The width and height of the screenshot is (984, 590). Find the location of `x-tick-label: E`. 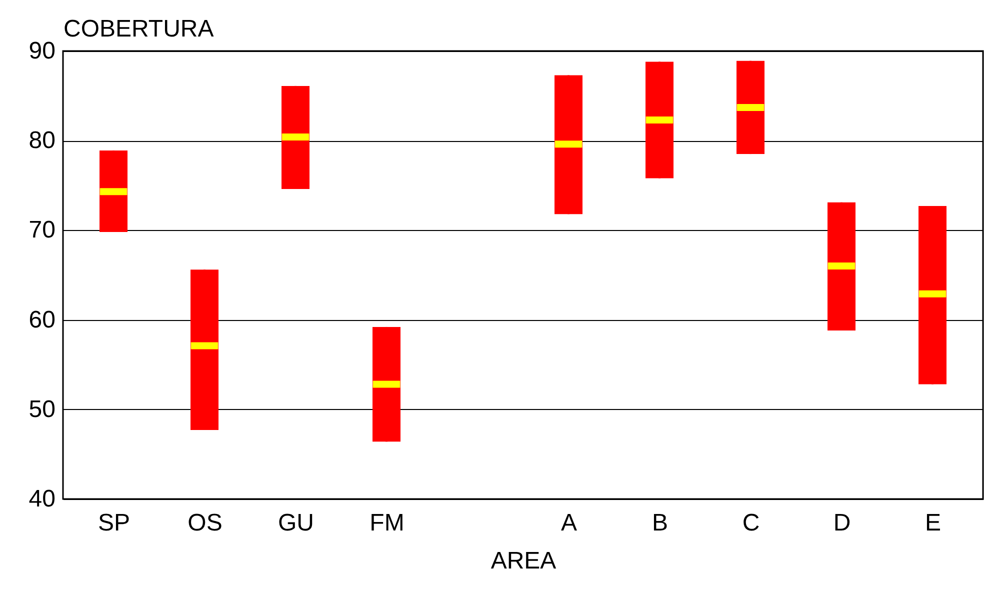

x-tick-label: E is located at coordinates (933, 523).